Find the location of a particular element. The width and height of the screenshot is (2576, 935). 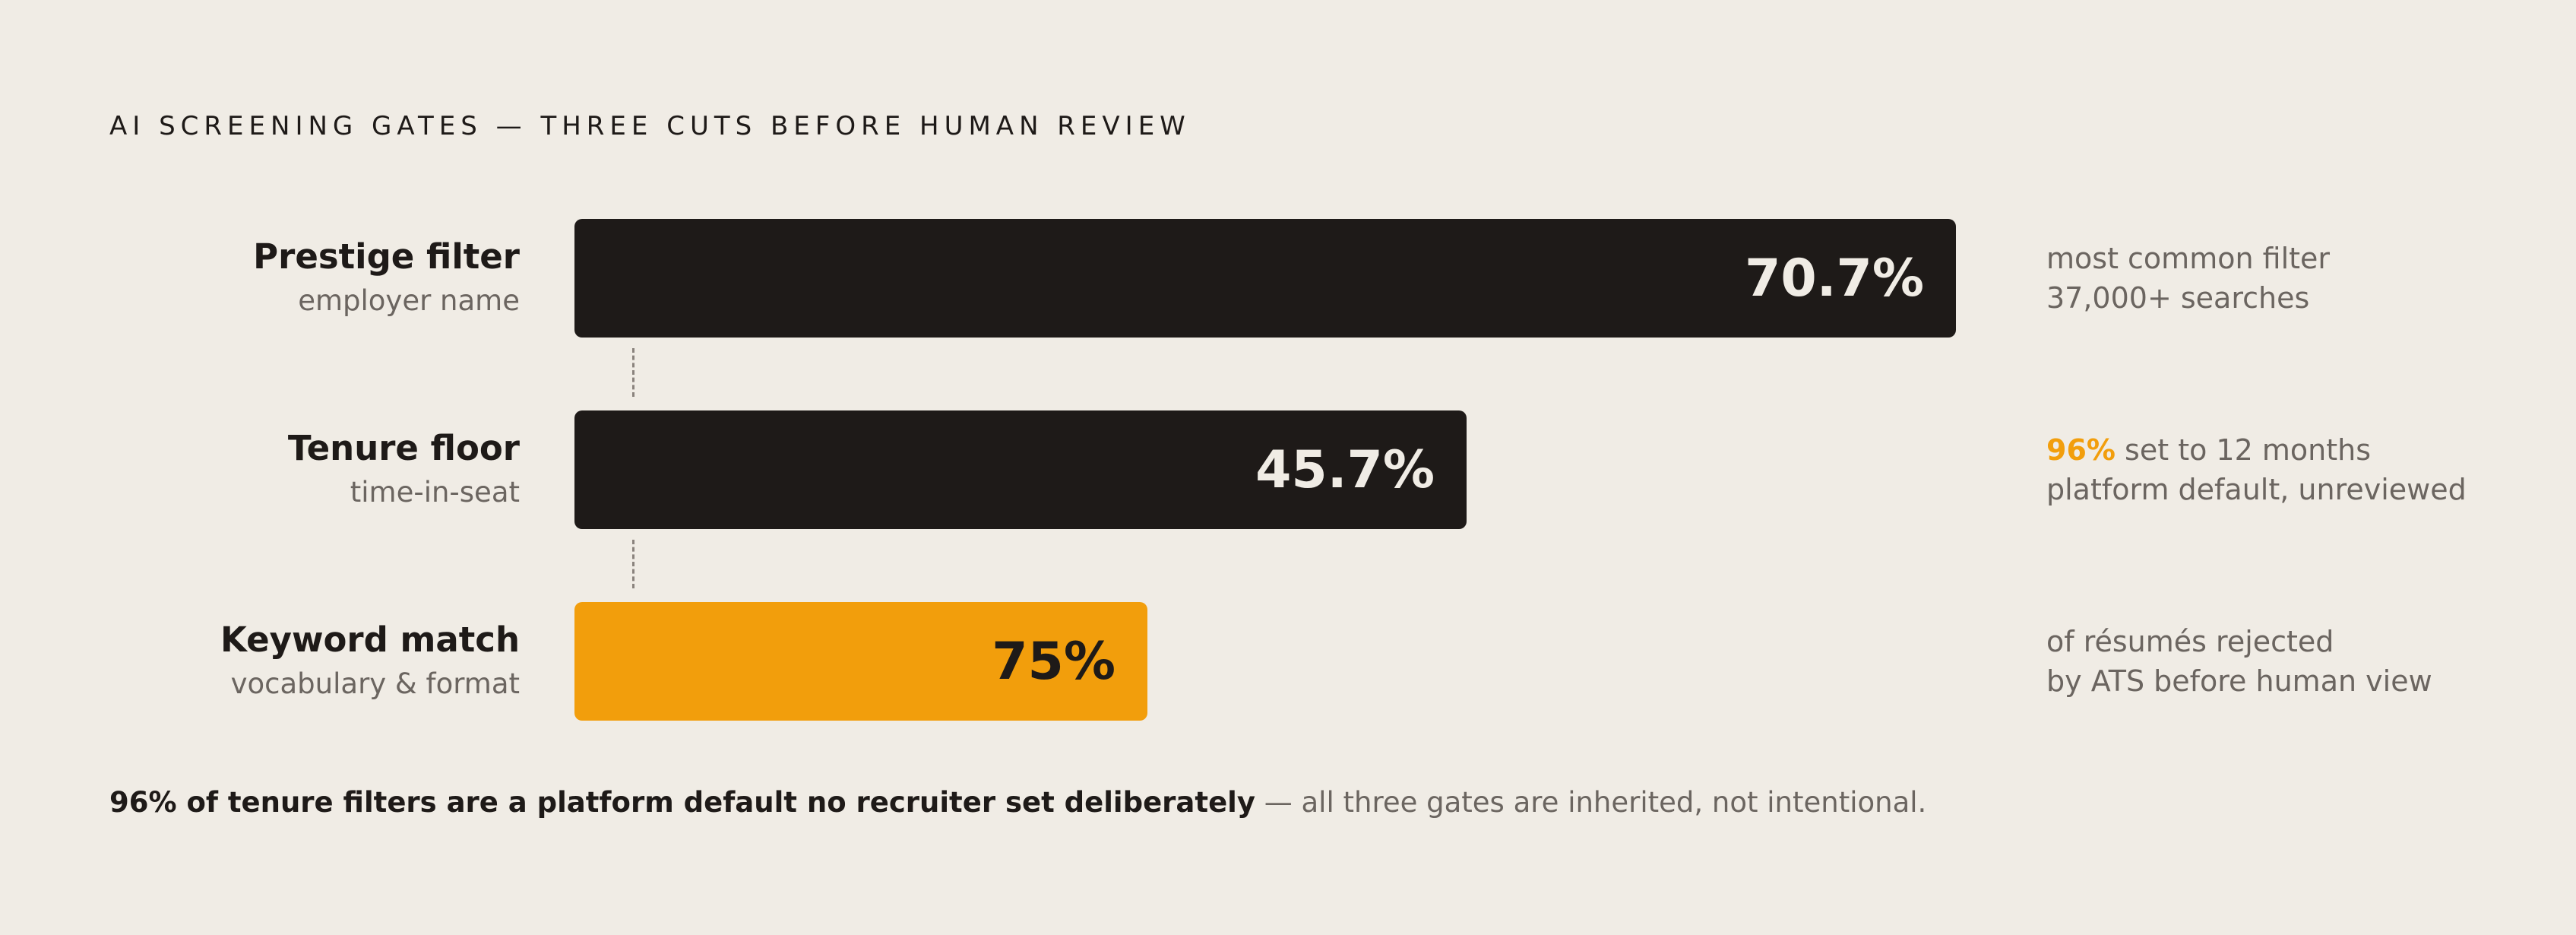

note-line-2: by ATS before human view is located at coordinates (2239, 681).